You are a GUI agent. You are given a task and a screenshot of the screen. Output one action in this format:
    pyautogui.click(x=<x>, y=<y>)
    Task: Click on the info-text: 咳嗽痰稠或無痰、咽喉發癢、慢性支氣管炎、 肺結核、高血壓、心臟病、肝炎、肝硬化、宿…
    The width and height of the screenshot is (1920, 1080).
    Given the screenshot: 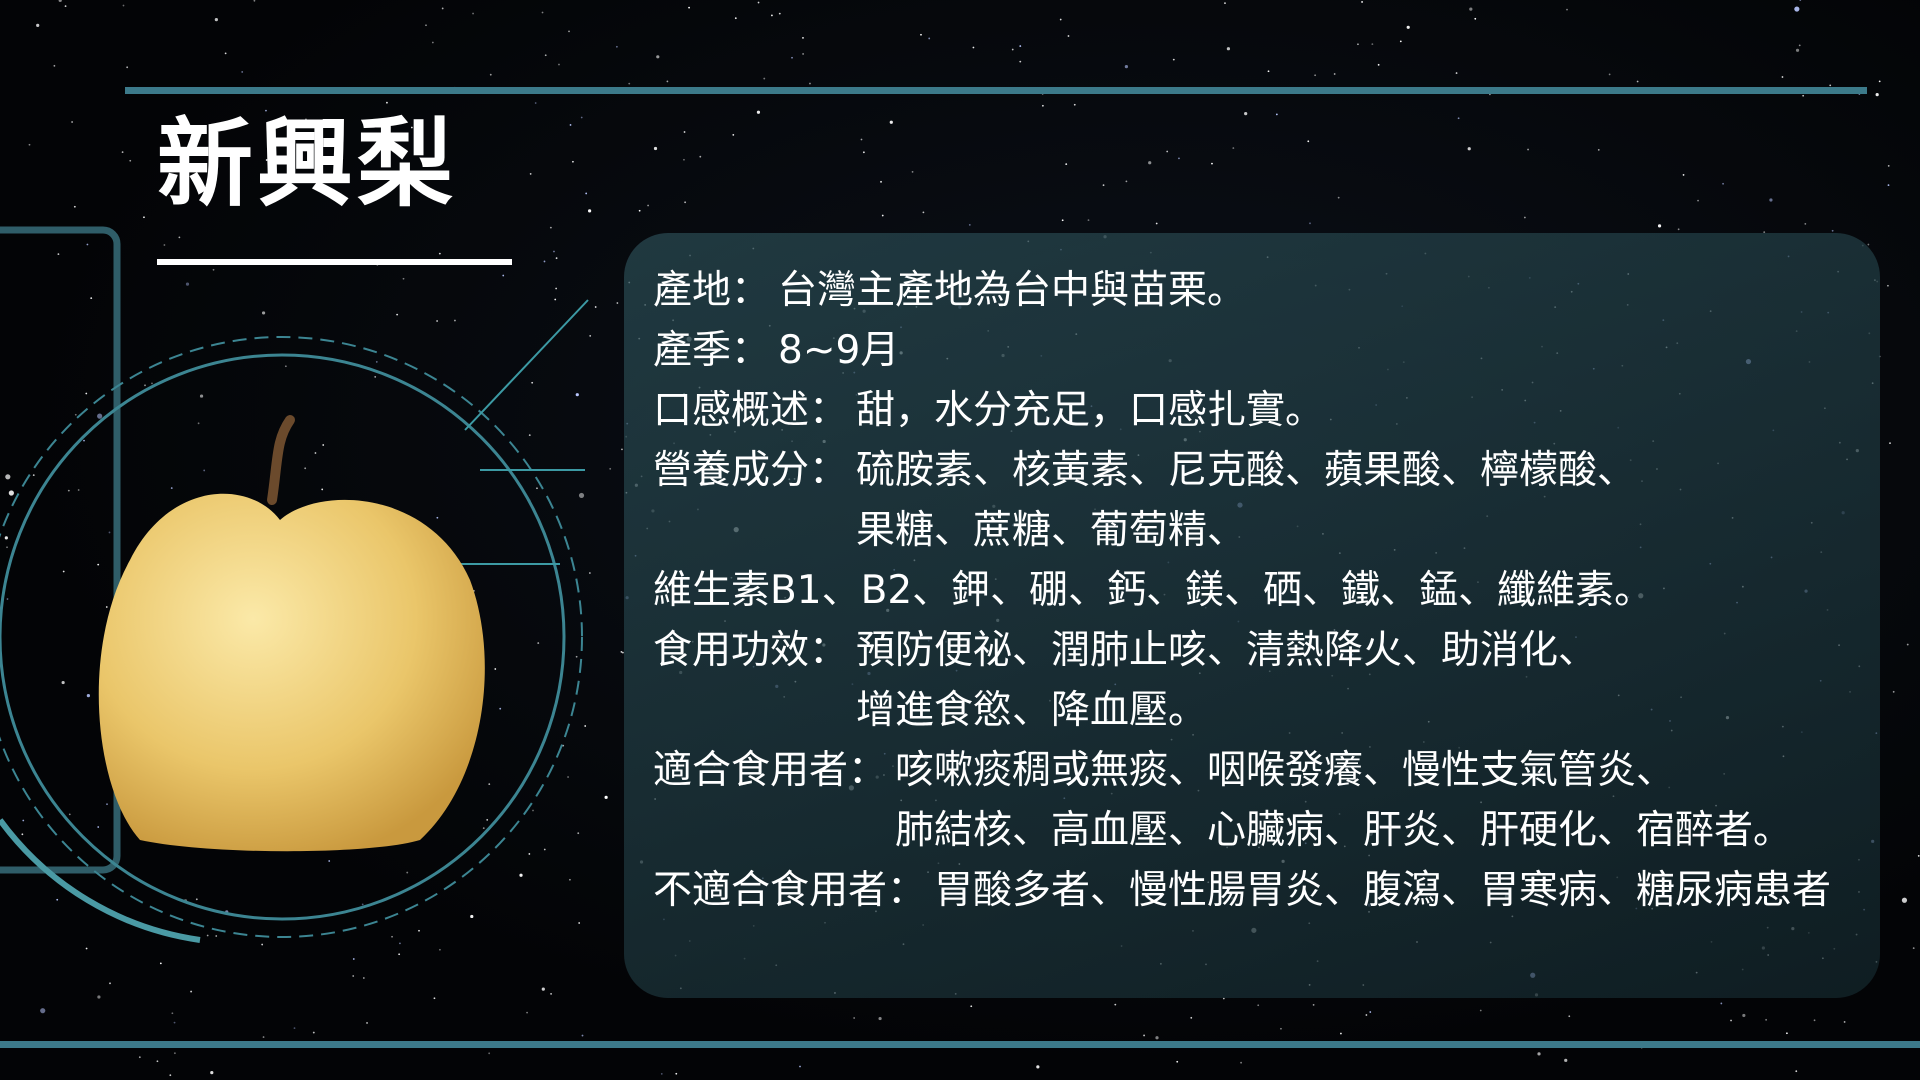 What is the action you would take?
    pyautogui.click(x=1343, y=801)
    